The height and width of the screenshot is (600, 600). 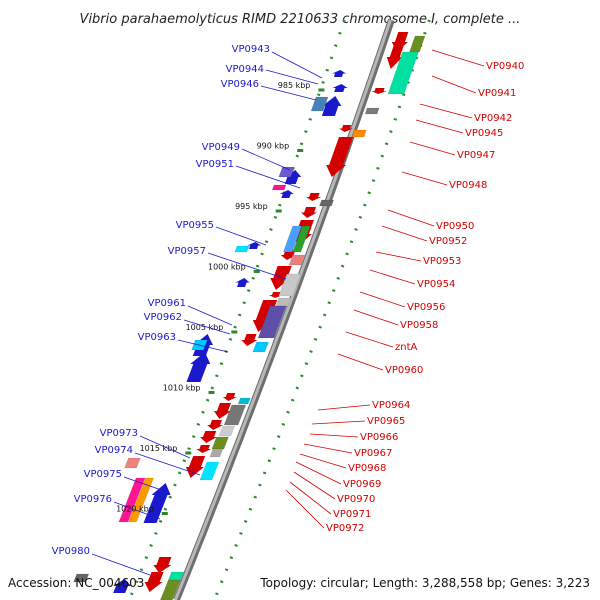 What do you see at coordinates (455, 226) in the screenshot?
I see `plus-gene-label: VP0950` at bounding box center [455, 226].